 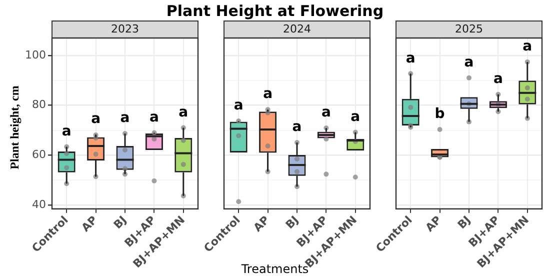 What do you see at coordinates (125, 29) in the screenshot?
I see `chart-subtitle: 2023` at bounding box center [125, 29].